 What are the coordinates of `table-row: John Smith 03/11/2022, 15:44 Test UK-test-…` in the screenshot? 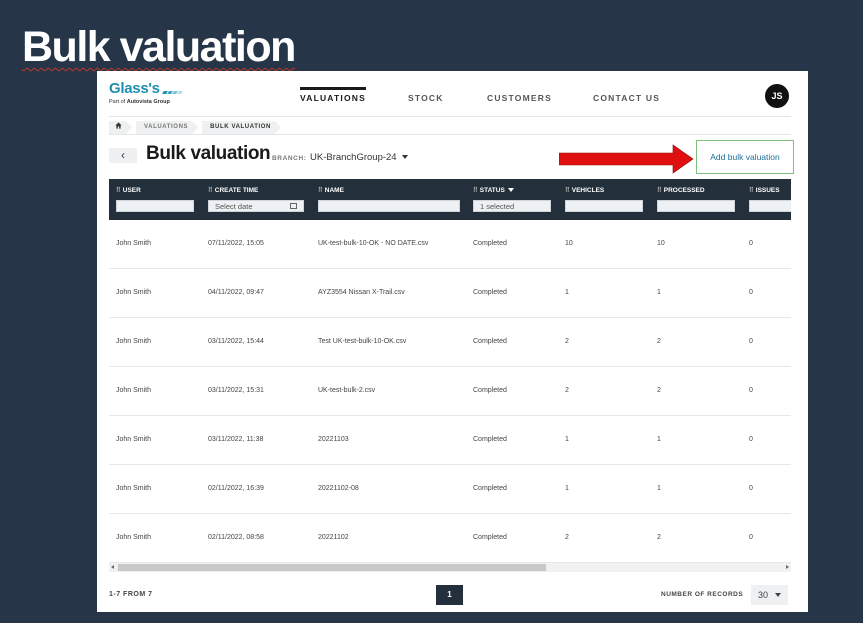 It's located at (450, 342).